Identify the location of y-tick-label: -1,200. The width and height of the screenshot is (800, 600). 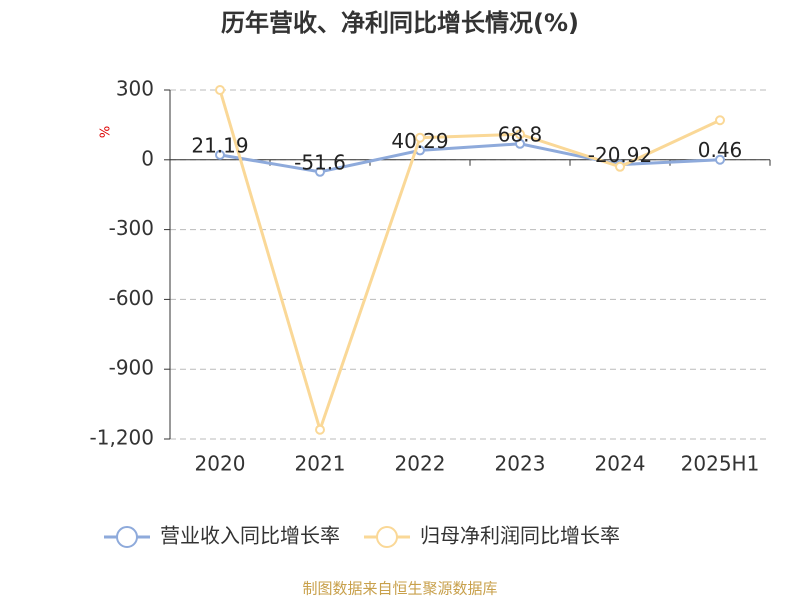
(122, 438).